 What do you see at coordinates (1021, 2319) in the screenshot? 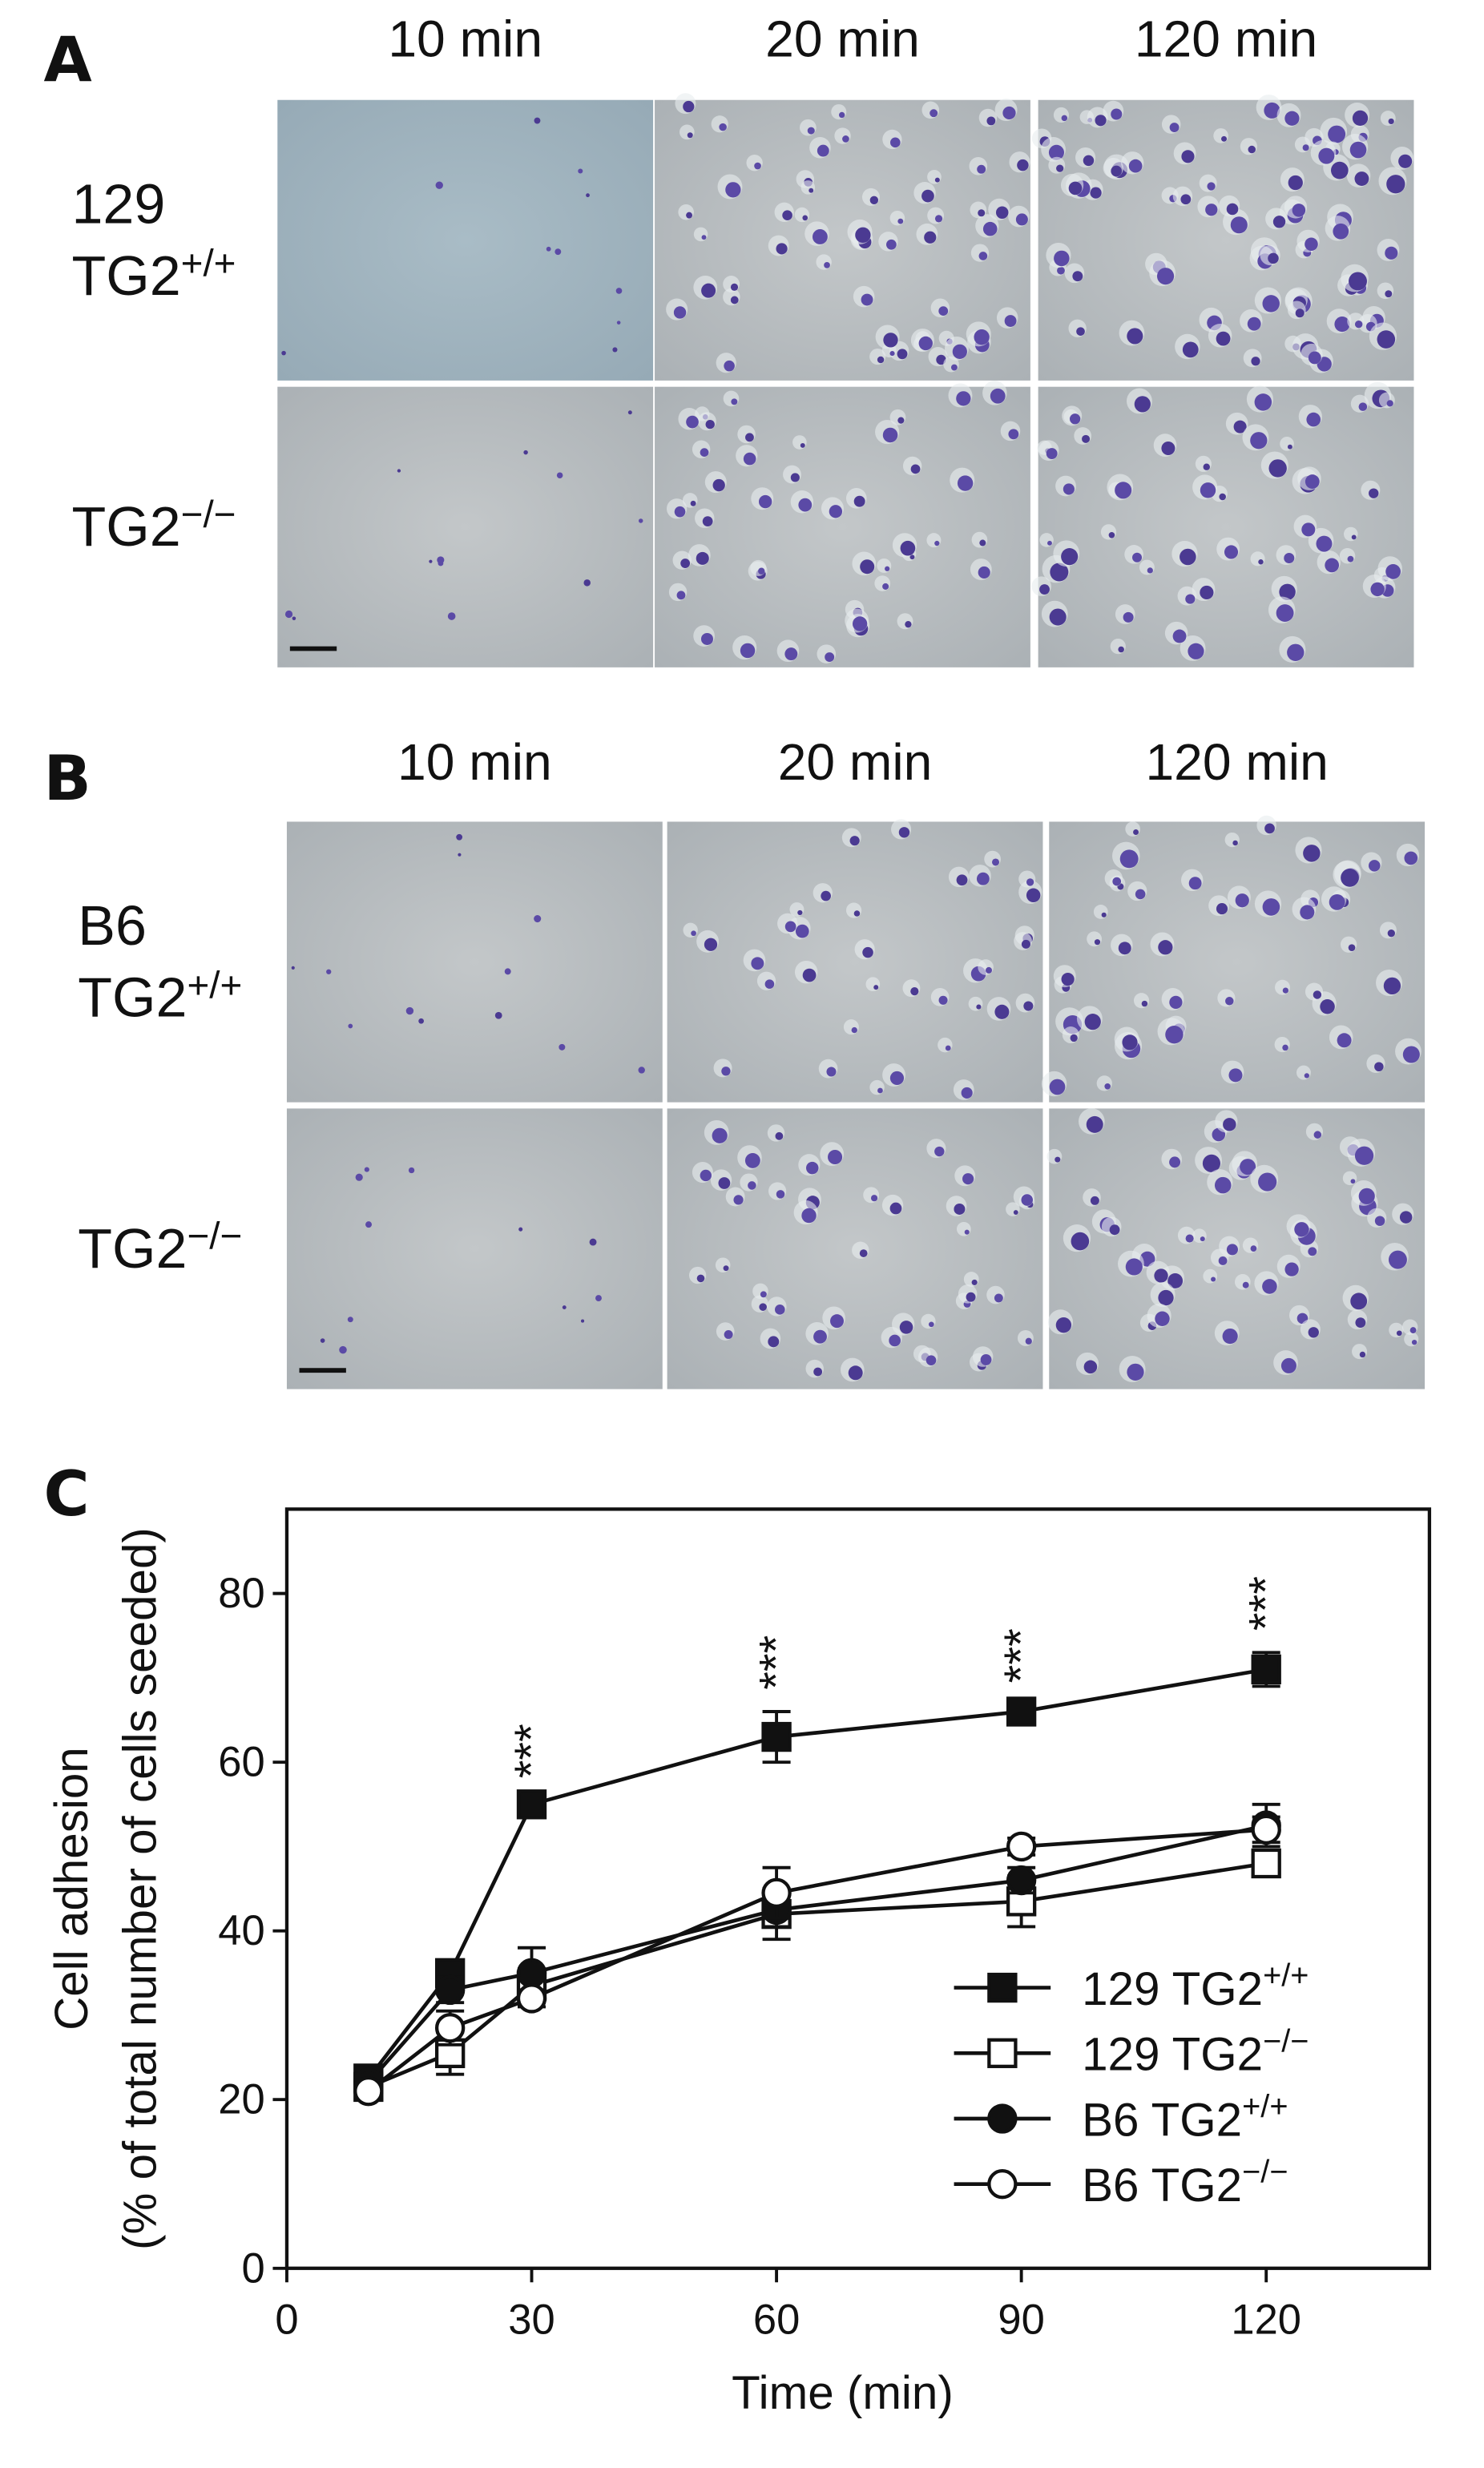
I see `x-tick-label: 90` at bounding box center [1021, 2319].